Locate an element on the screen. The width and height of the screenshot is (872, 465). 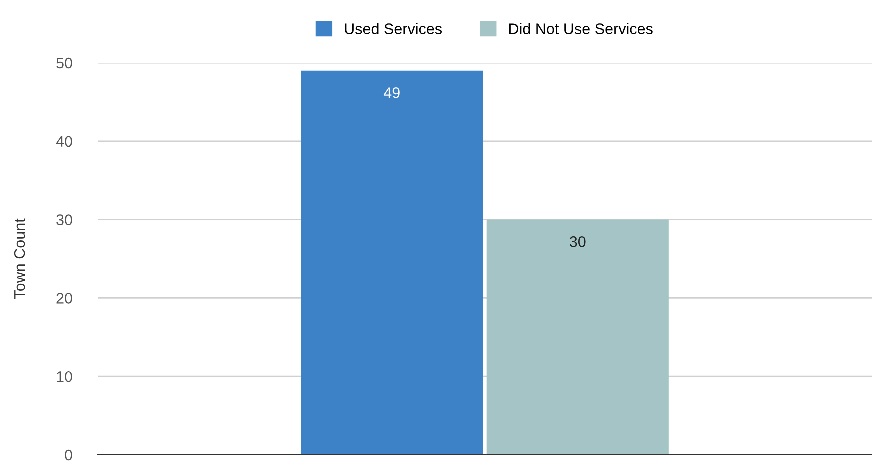
y-tick-label: 20 is located at coordinates (64, 298).